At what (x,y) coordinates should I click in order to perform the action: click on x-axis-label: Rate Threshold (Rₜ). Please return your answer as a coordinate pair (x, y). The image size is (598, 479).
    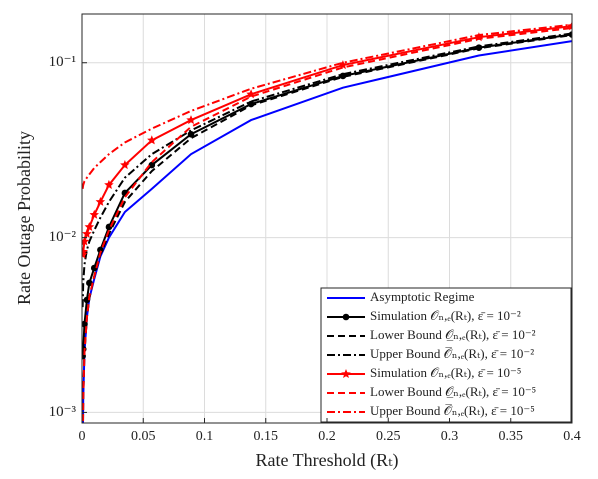
    Looking at the image, I should click on (326, 460).